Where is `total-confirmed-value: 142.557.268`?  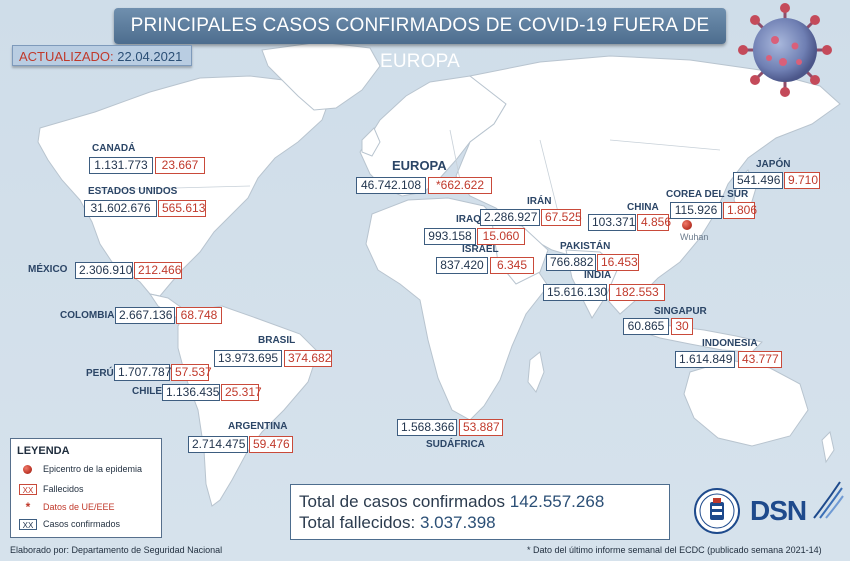 total-confirmed-value: 142.557.268 is located at coordinates (557, 501).